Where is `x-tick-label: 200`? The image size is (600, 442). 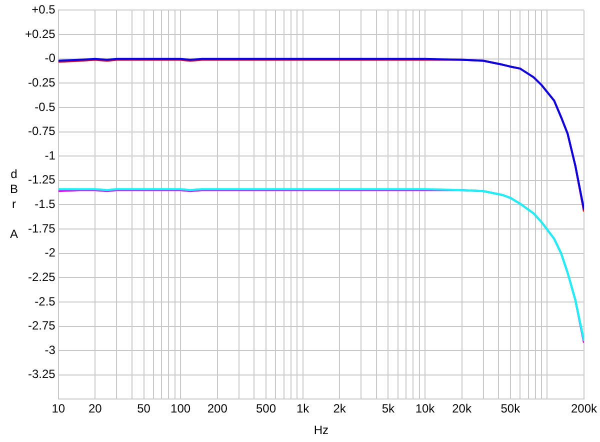
x-tick-label: 200 is located at coordinates (217, 409).